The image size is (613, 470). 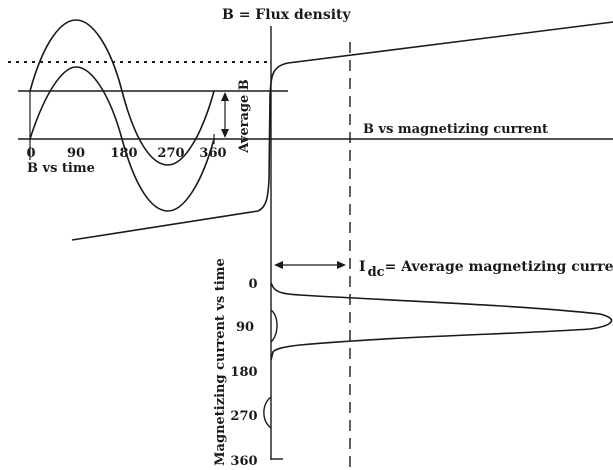 What do you see at coordinates (244, 116) in the screenshot?
I see `average-b-label: Average B` at bounding box center [244, 116].